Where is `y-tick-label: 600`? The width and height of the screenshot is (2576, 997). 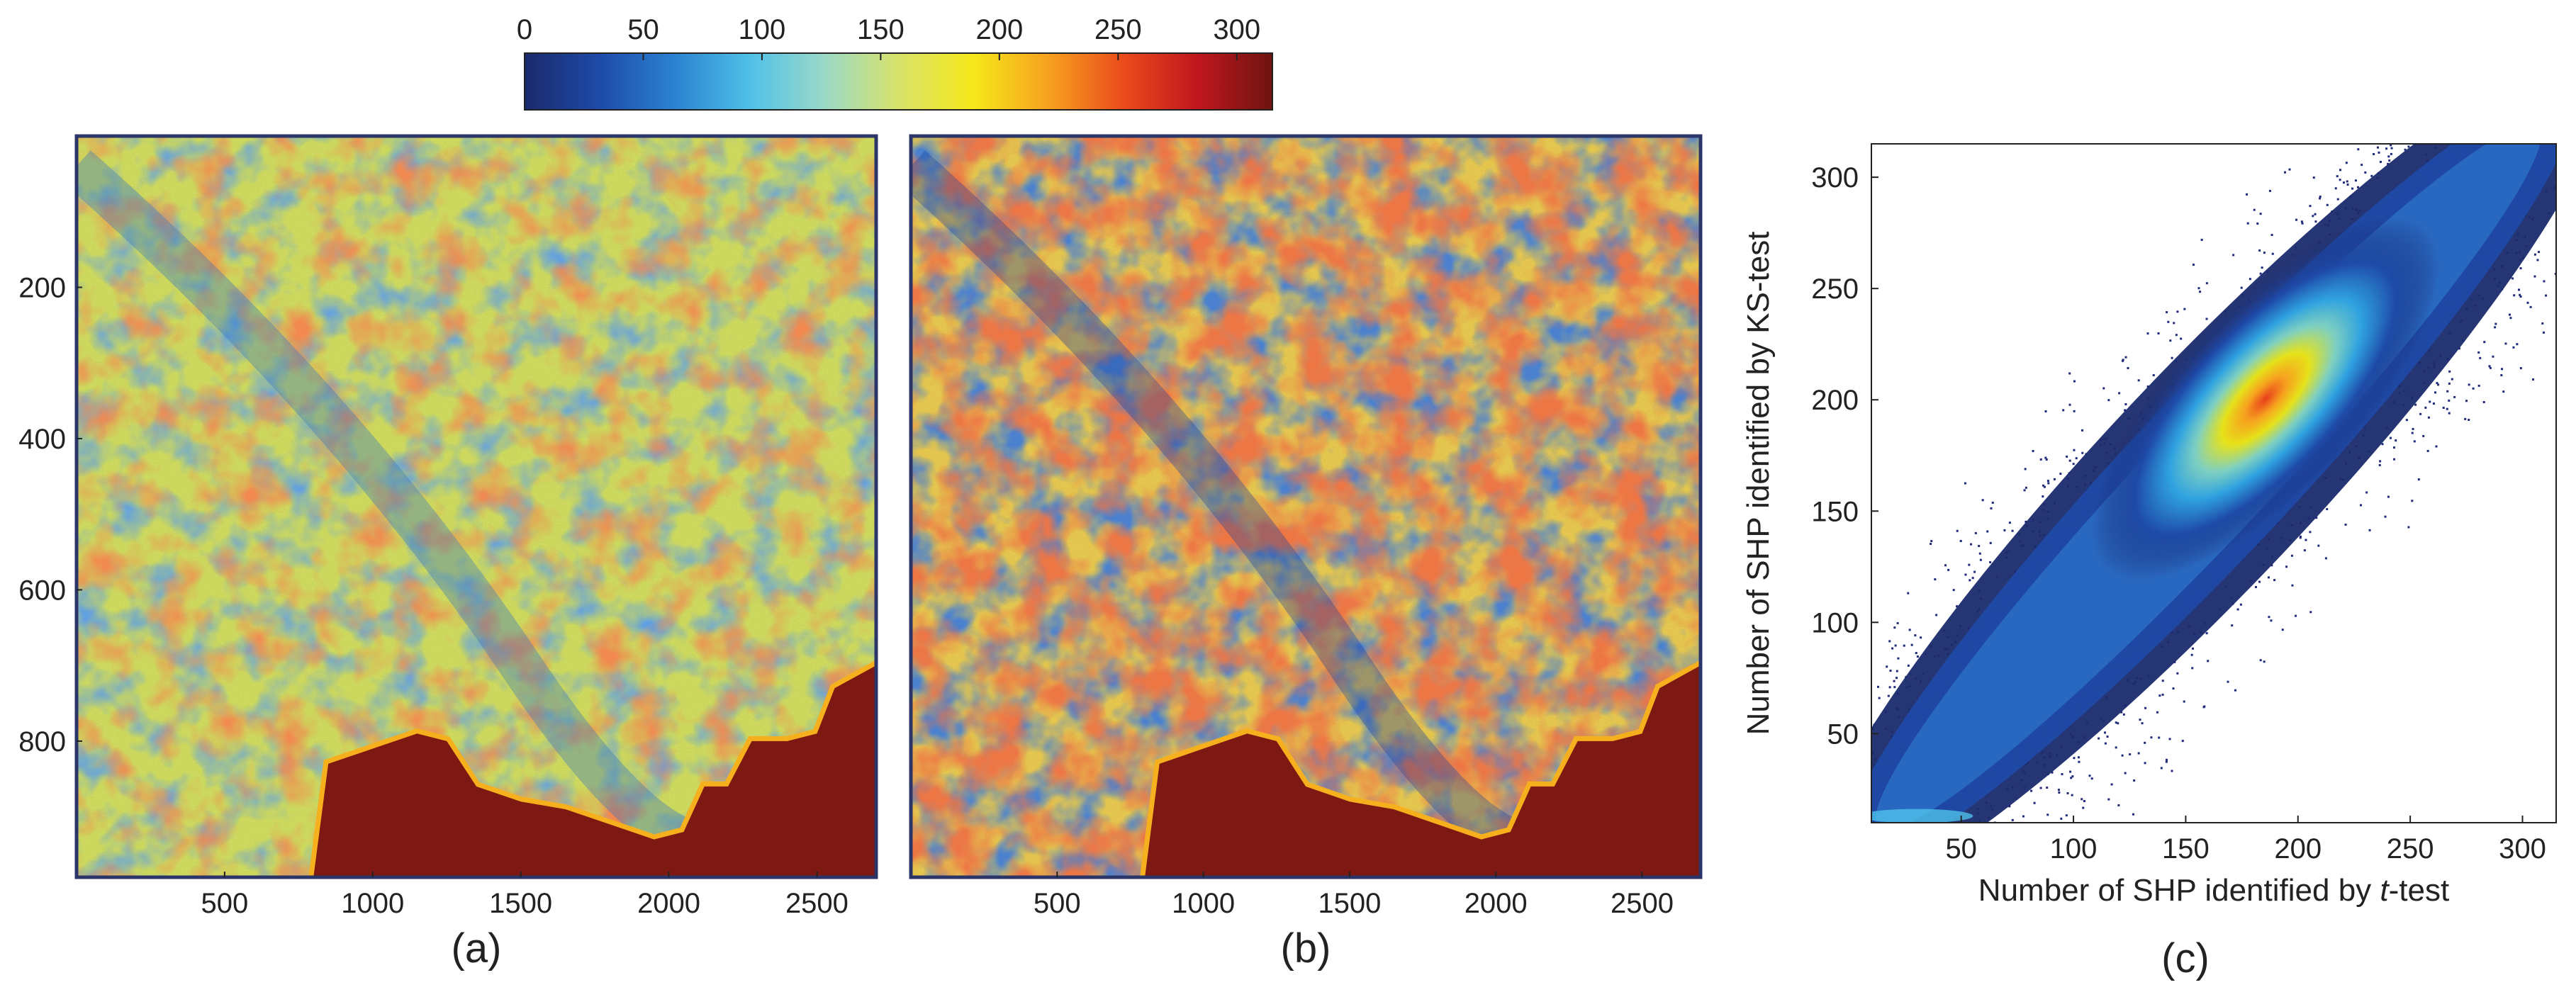
y-tick-label: 600 is located at coordinates (42, 590).